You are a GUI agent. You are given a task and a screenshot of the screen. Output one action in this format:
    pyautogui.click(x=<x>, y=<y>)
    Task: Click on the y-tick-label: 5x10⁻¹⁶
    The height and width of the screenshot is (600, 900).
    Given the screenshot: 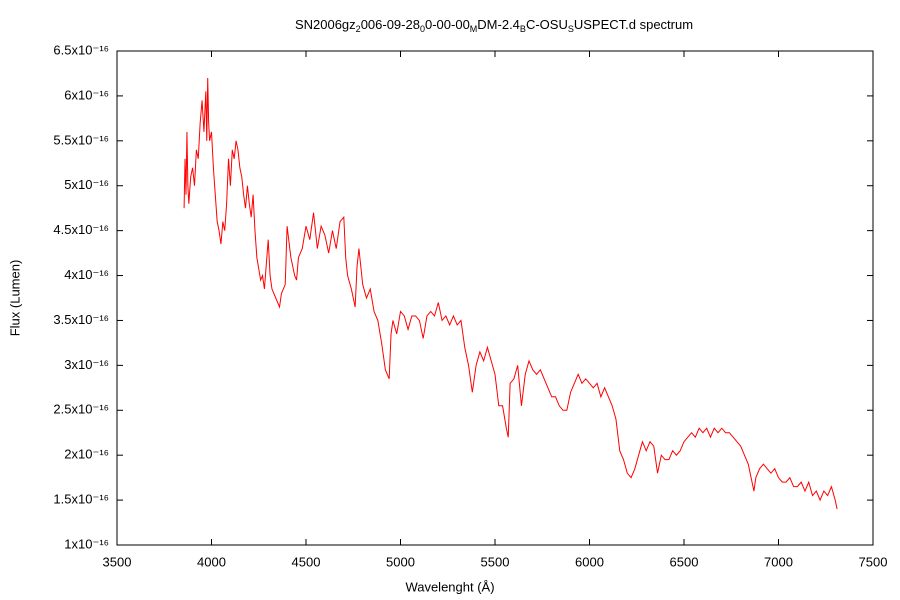 What is the action you would take?
    pyautogui.click(x=86, y=184)
    